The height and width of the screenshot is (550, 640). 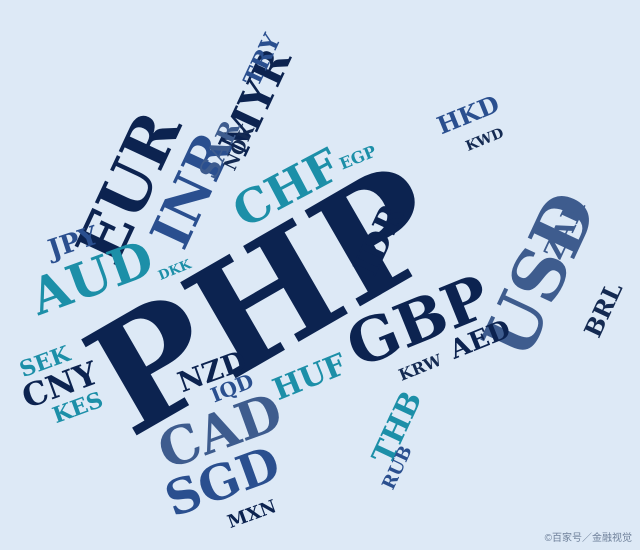 I want to click on word-kwd: KWD, so click(x=485, y=140).